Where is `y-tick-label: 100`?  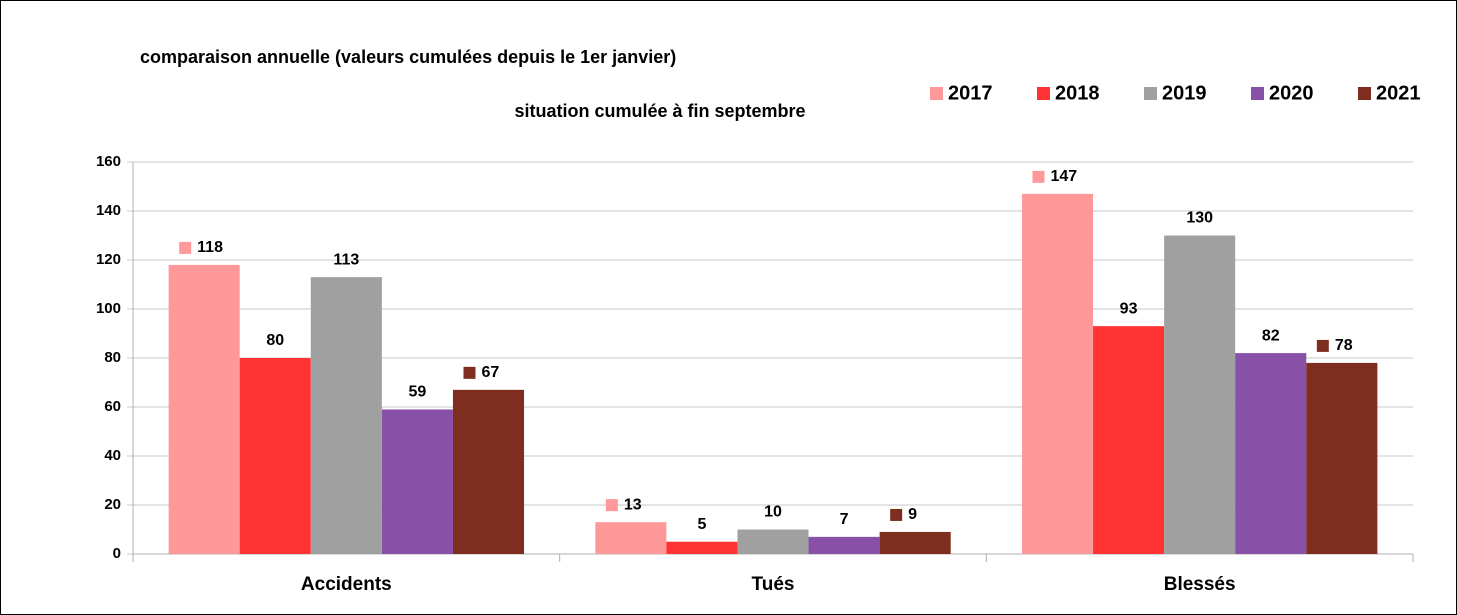 y-tick-label: 100 is located at coordinates (108, 308).